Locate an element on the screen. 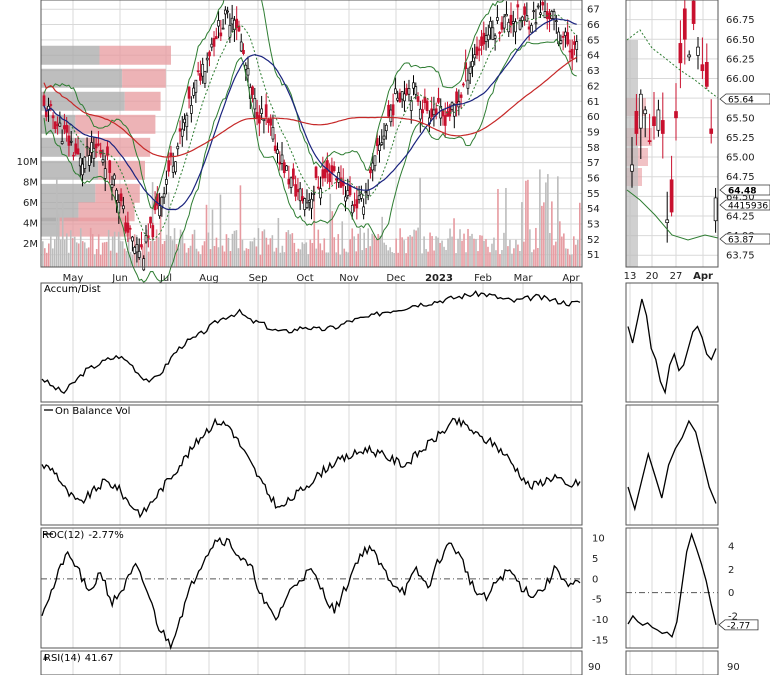 Image resolution: width=770 pixels, height=679 pixels. last-volume-tag-box is located at coordinates (744, 205).